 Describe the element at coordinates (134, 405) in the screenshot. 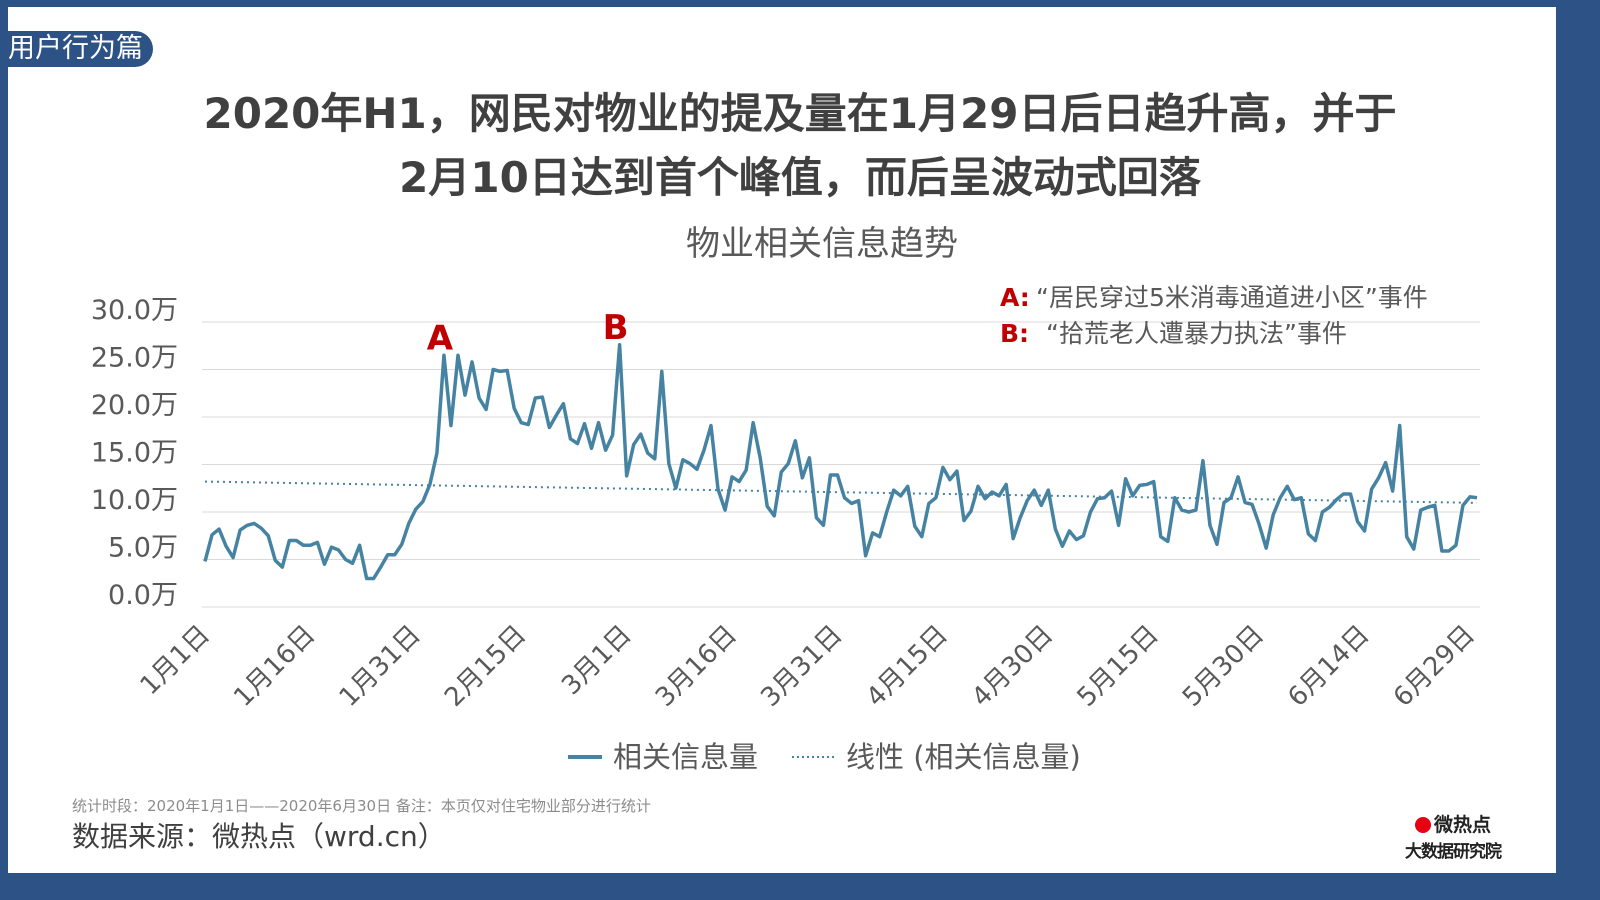

I see `y-tick-label: 20.0万` at that location.